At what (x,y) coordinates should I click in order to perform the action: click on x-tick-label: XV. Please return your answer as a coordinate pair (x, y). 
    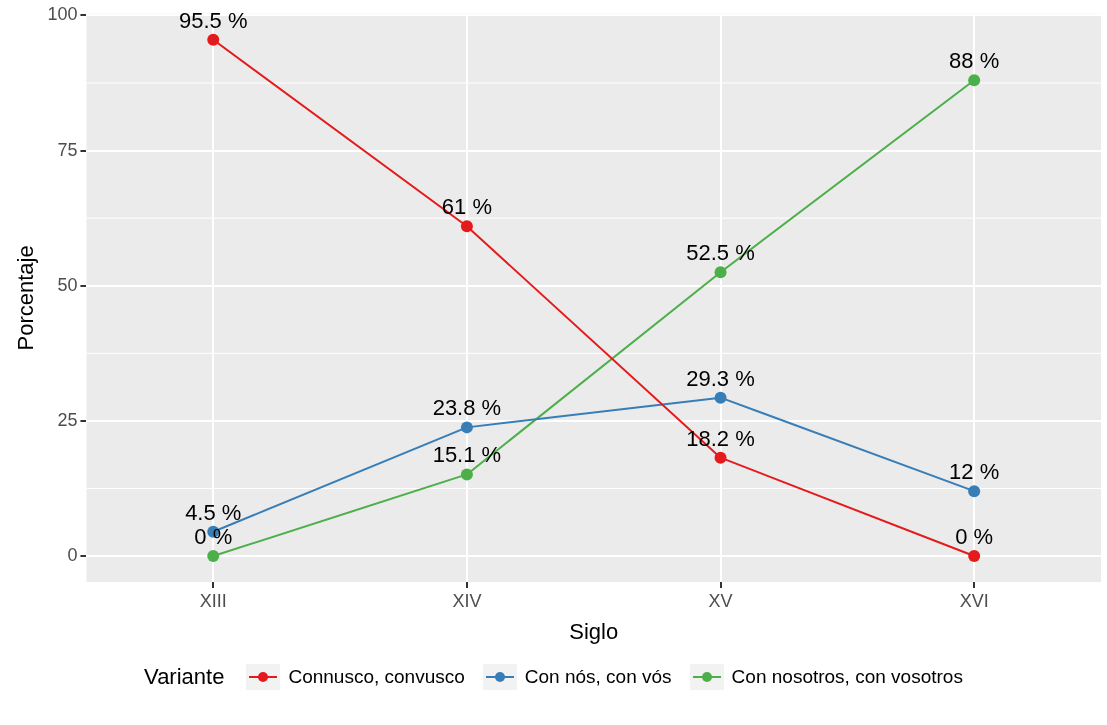
    Looking at the image, I should click on (720, 600).